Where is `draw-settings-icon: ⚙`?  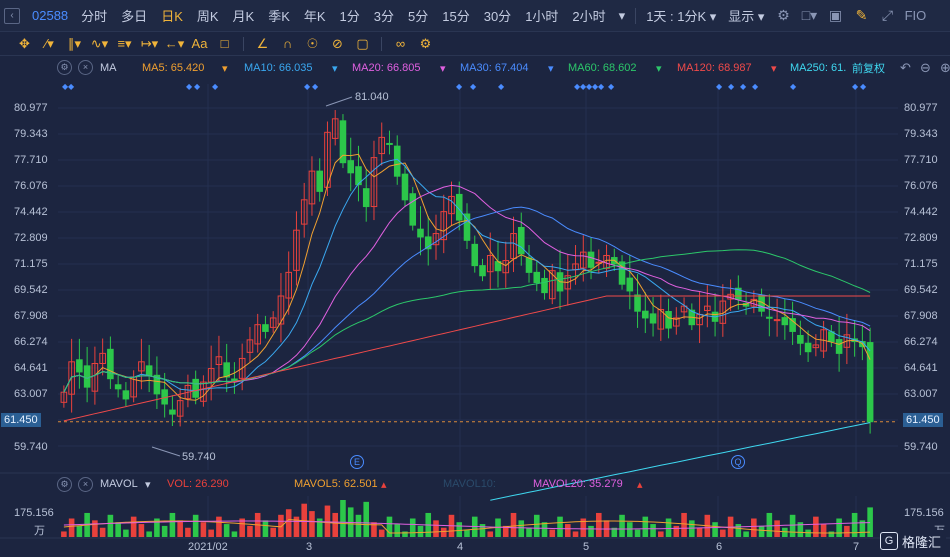 draw-settings-icon: ⚙ is located at coordinates (425, 43).